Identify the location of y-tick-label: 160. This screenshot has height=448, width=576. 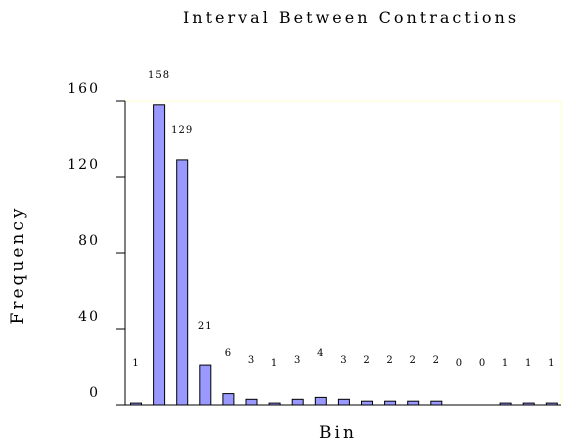
(83, 89).